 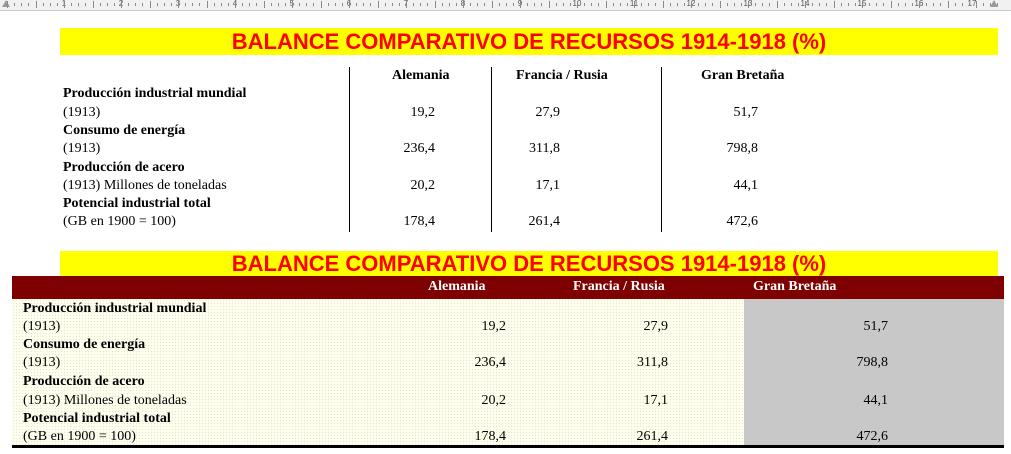 I want to click on cell-value: 236,4, so click(x=490, y=362).